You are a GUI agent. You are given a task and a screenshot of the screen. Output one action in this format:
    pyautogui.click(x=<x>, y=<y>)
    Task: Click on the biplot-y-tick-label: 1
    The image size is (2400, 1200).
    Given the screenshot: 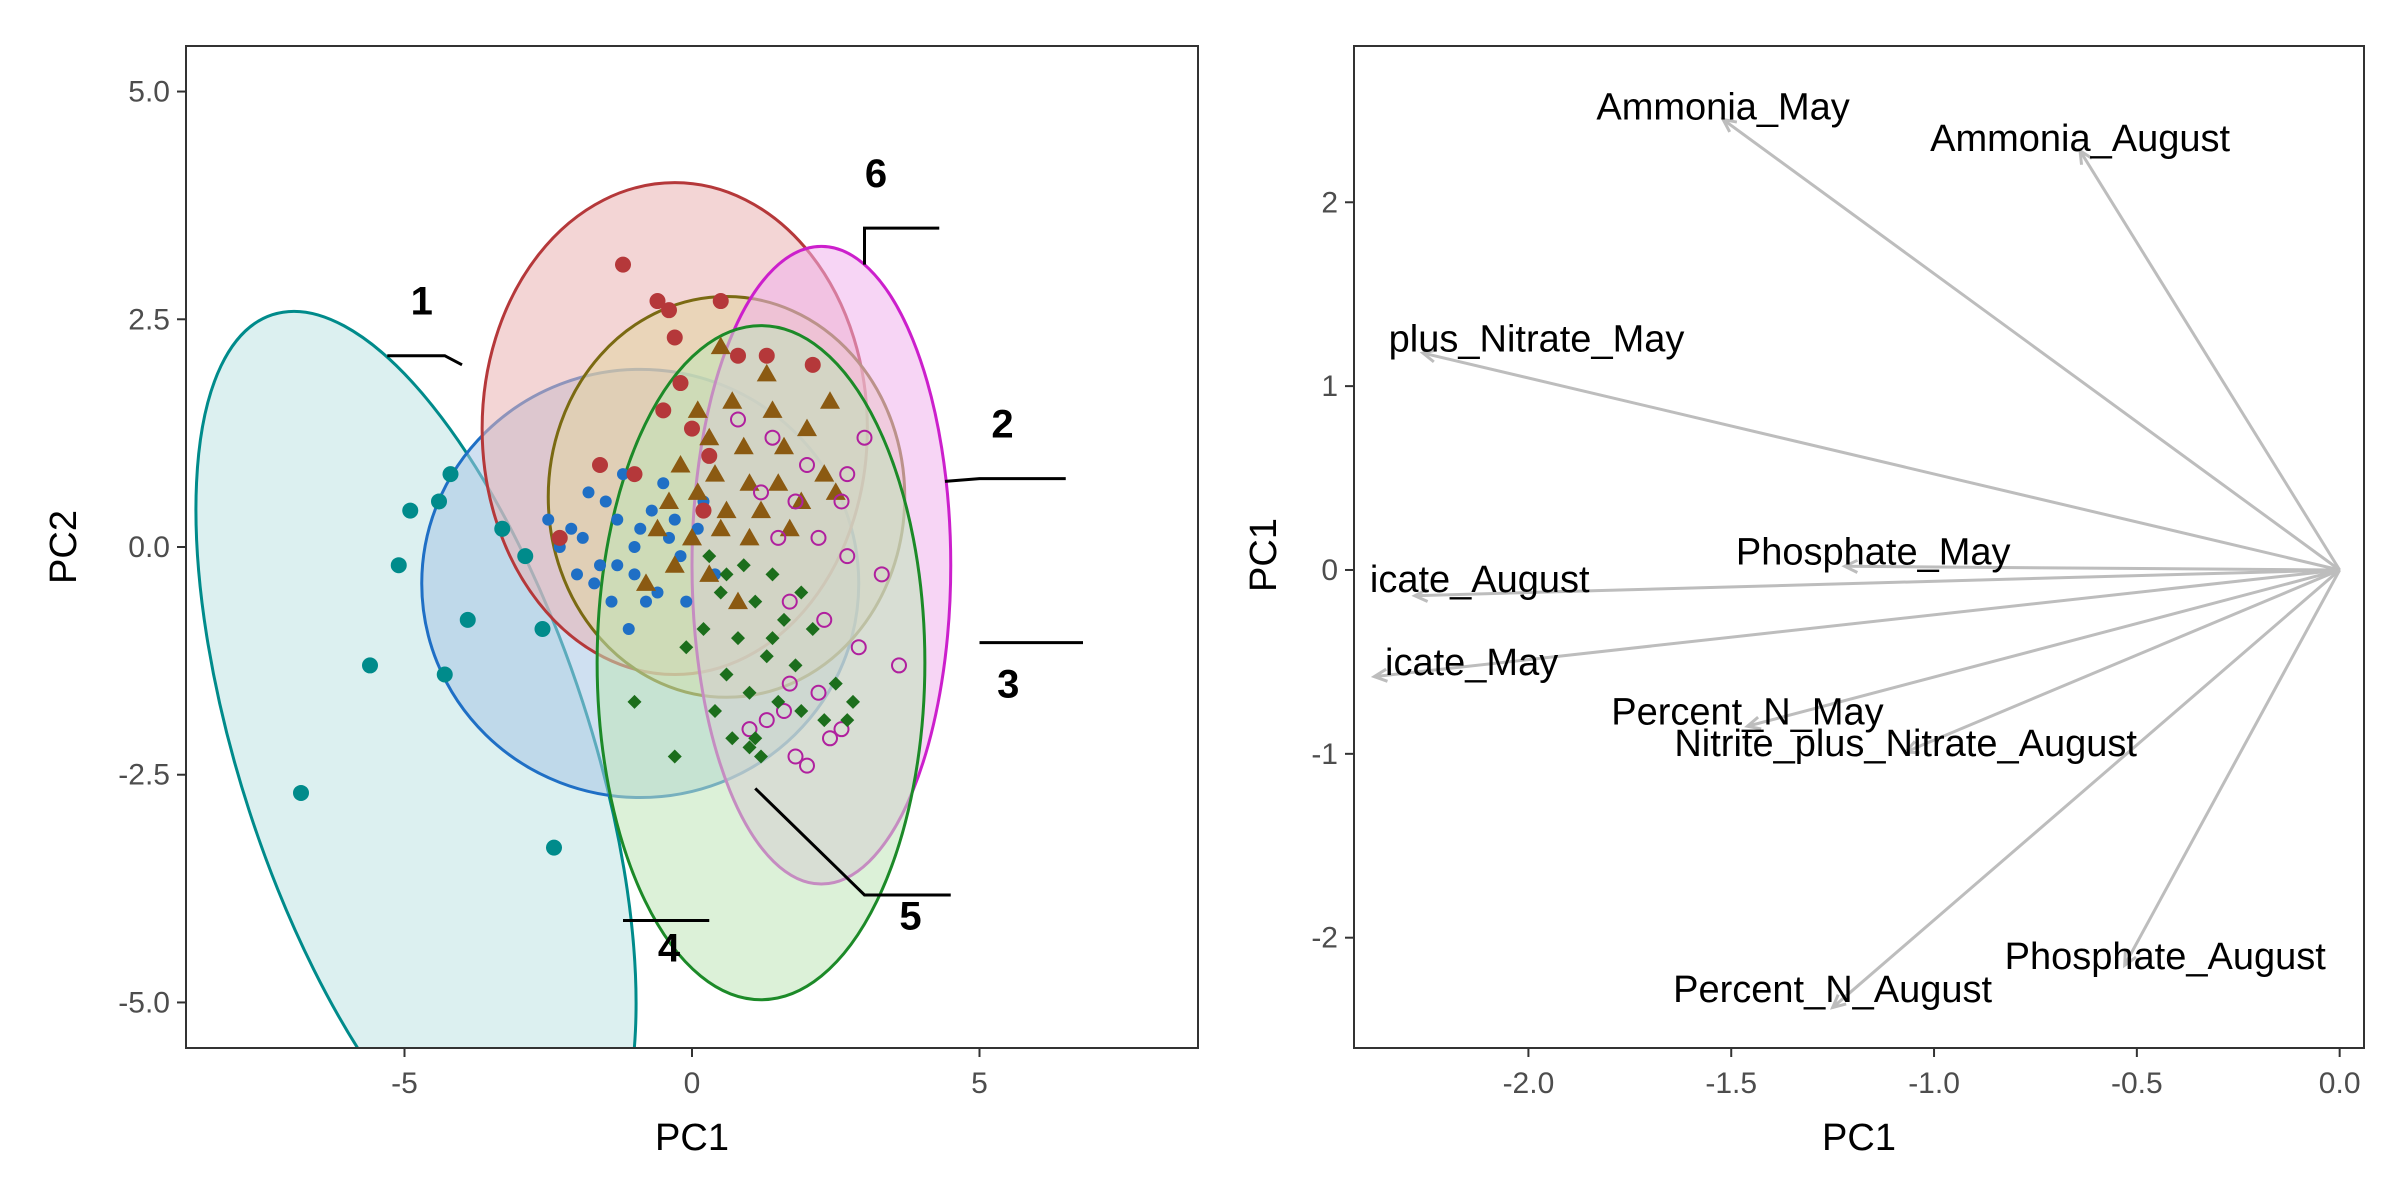 What is the action you would take?
    pyautogui.click(x=1329, y=386)
    